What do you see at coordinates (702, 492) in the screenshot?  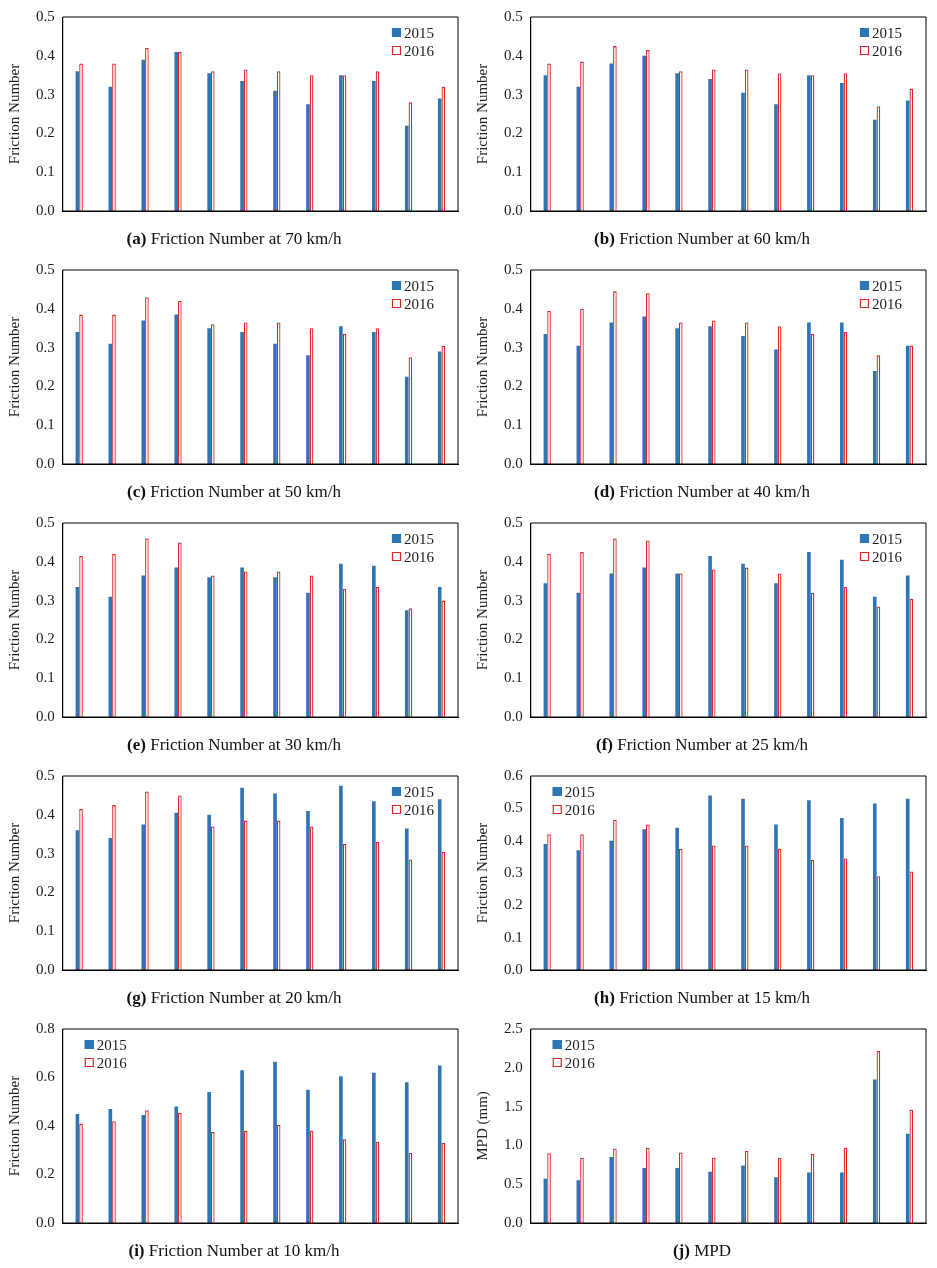 I see `text: (d) Friction Number at 40 km/h` at bounding box center [702, 492].